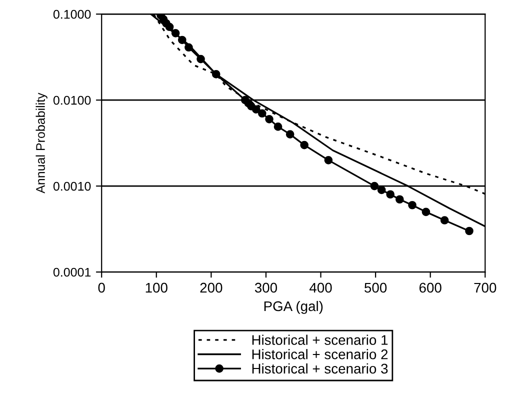 Image resolution: width=508 pixels, height=403 pixels. Describe the element at coordinates (266, 287) in the screenshot. I see `x-tick-label: 300` at that location.